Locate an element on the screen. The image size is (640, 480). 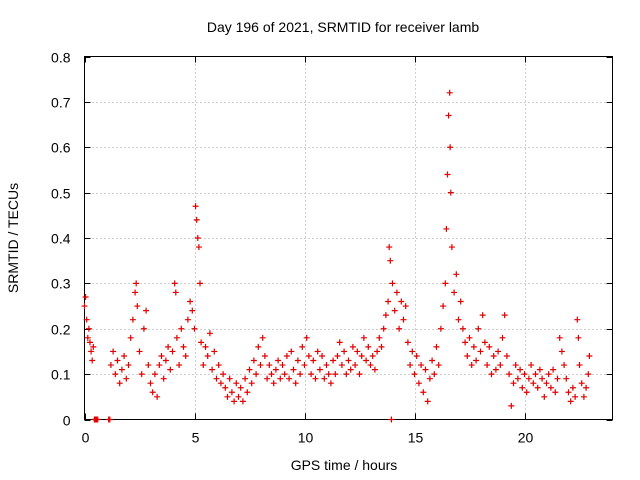
y-tick-label: 0.5 is located at coordinates (61, 194).